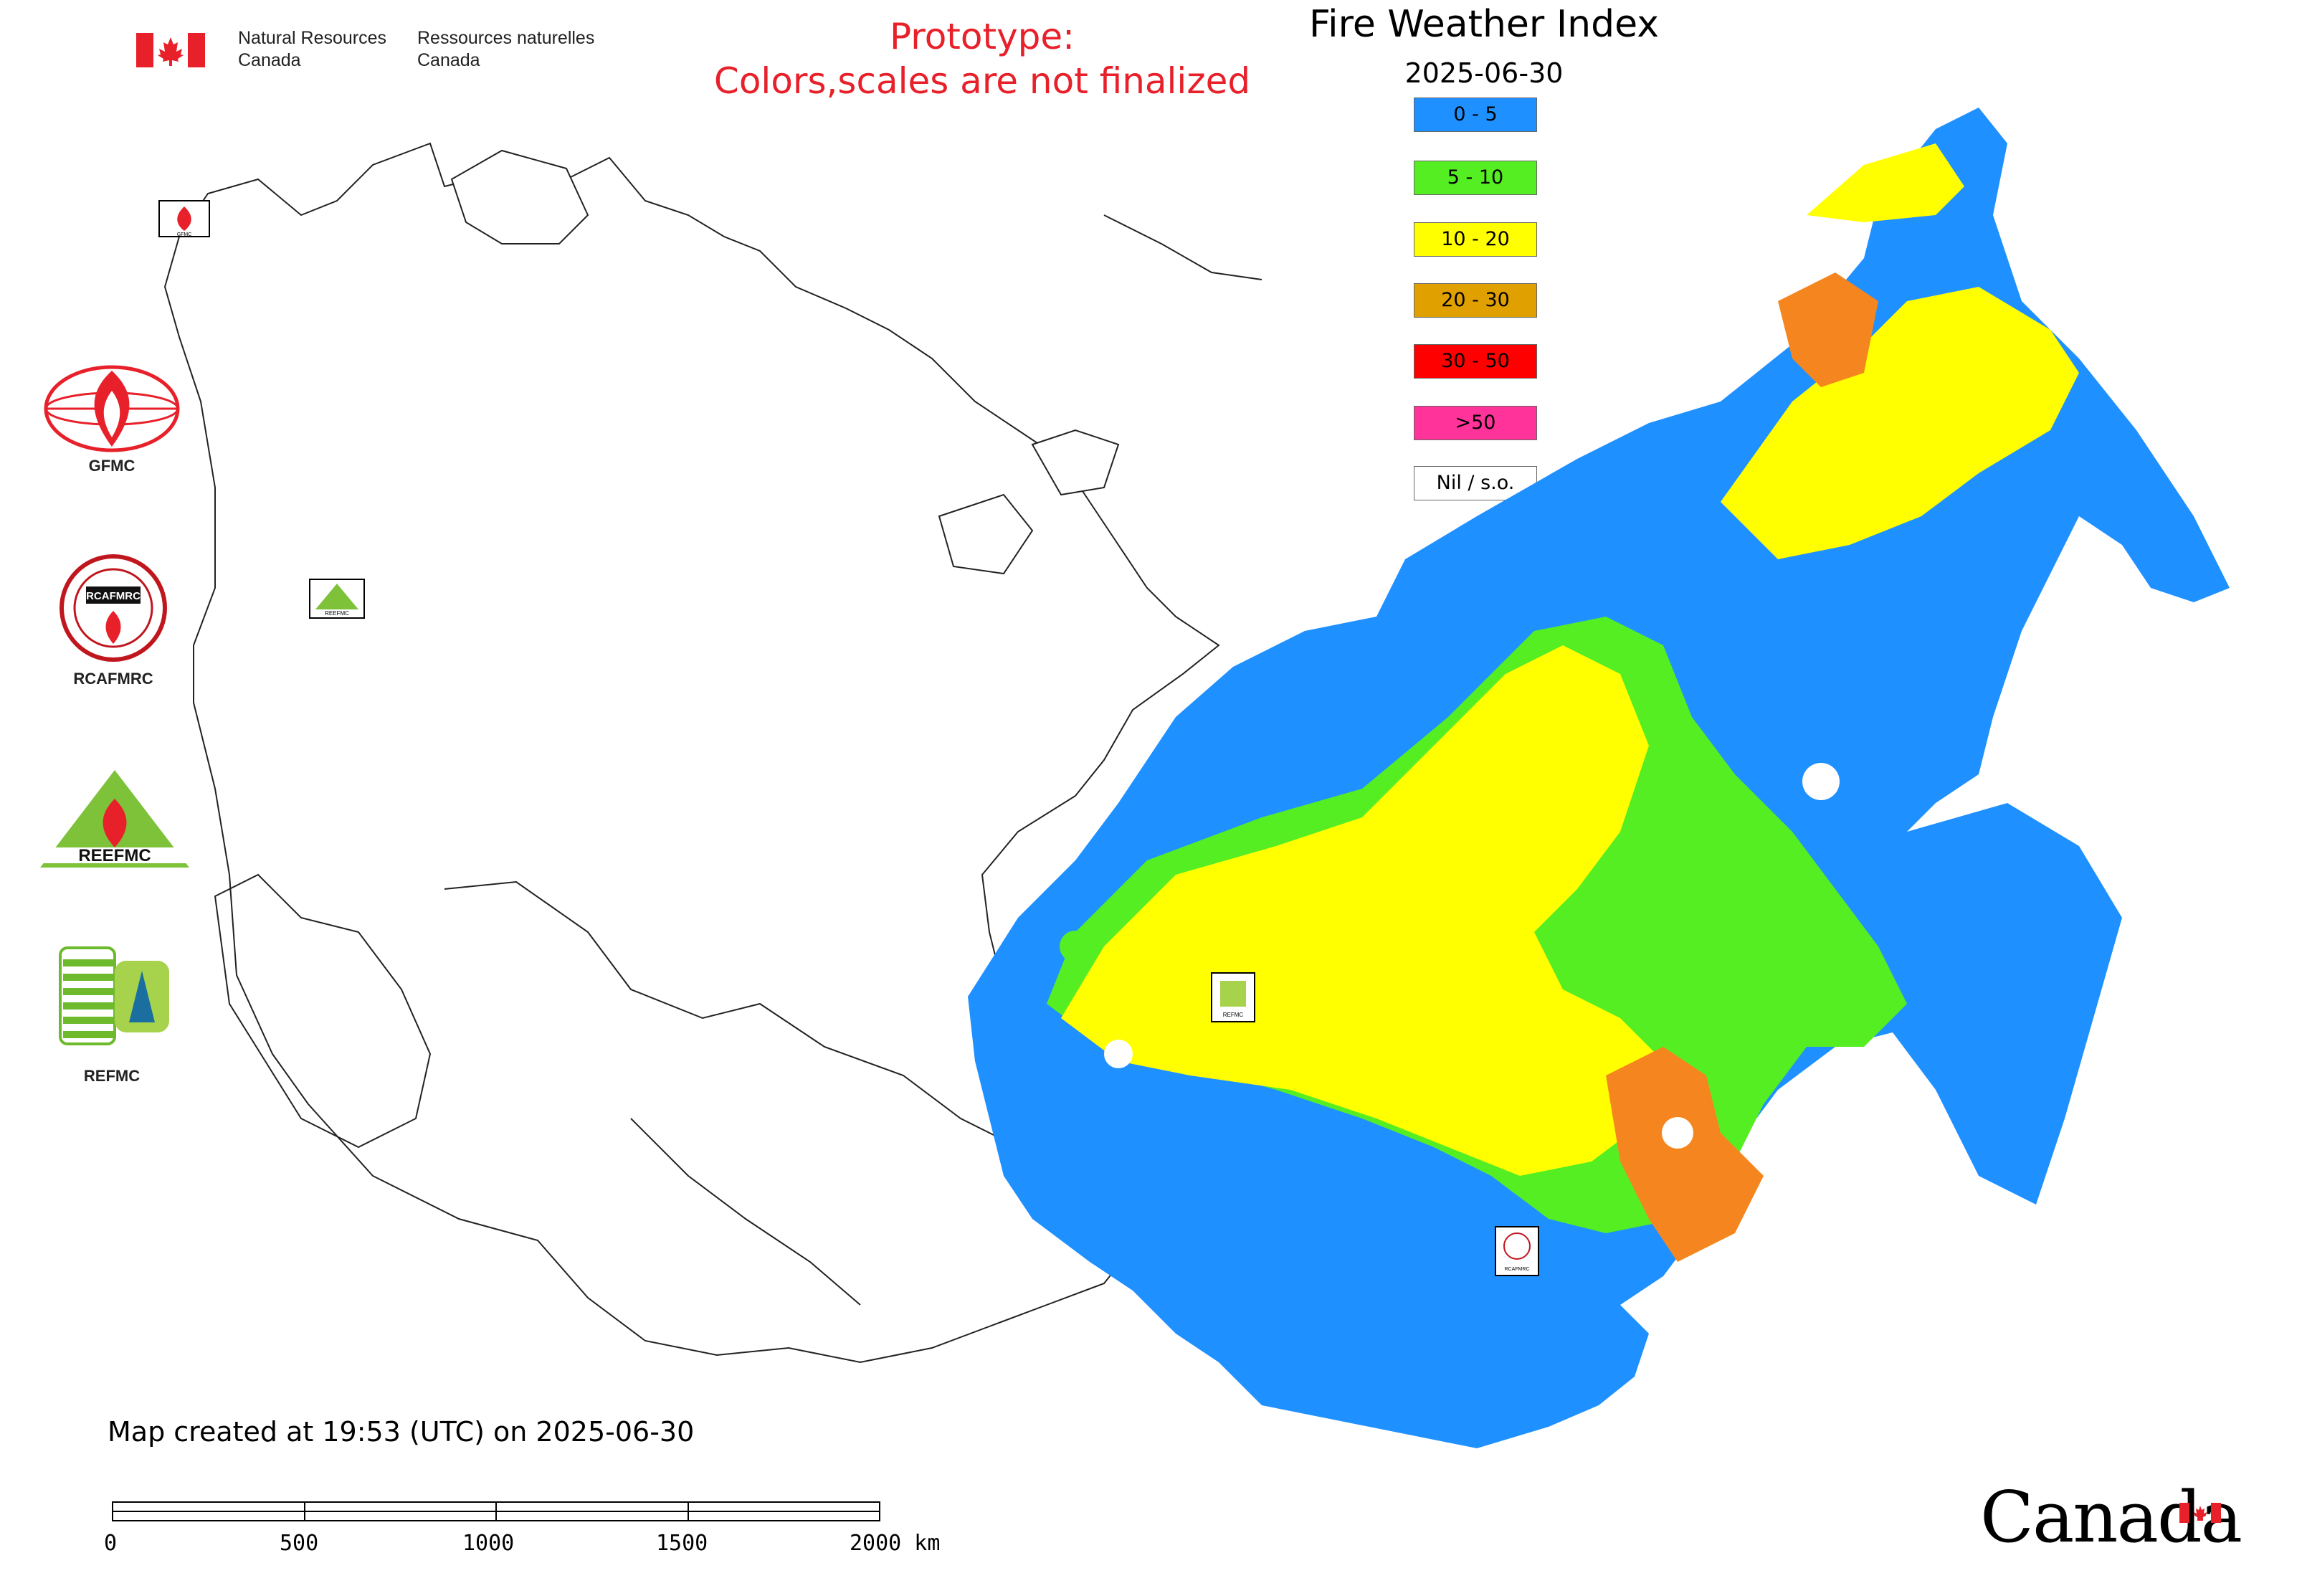 This screenshot has width=2302, height=1596. I want to click on gfmc-logo-icon, so click(112, 408).